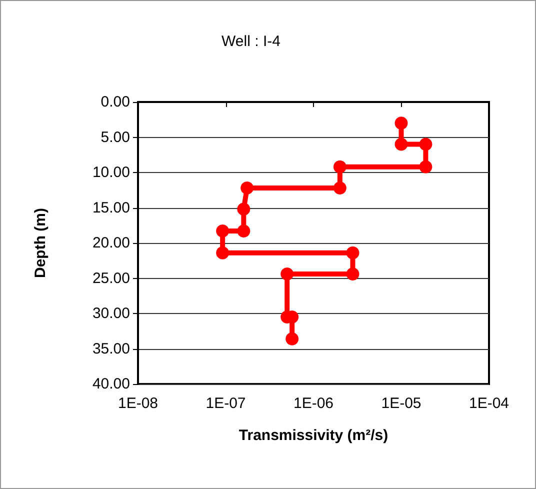 Image resolution: width=536 pixels, height=489 pixels. I want to click on y-tick-label: 30.00, so click(111, 313).